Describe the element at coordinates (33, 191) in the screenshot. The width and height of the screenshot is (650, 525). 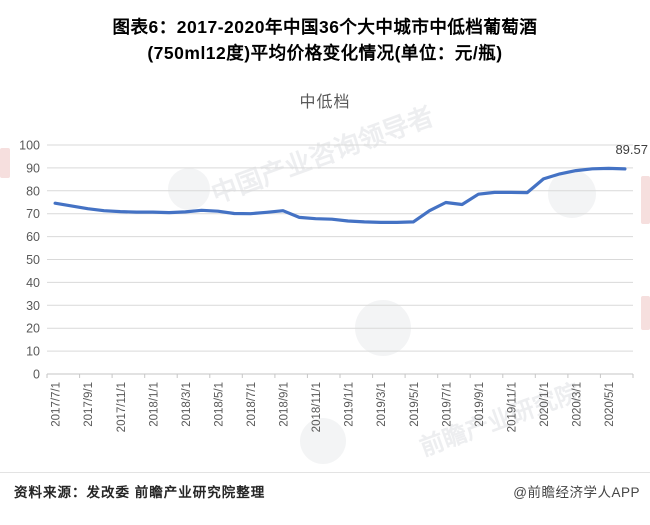
I see `svg-text: 80` at that location.